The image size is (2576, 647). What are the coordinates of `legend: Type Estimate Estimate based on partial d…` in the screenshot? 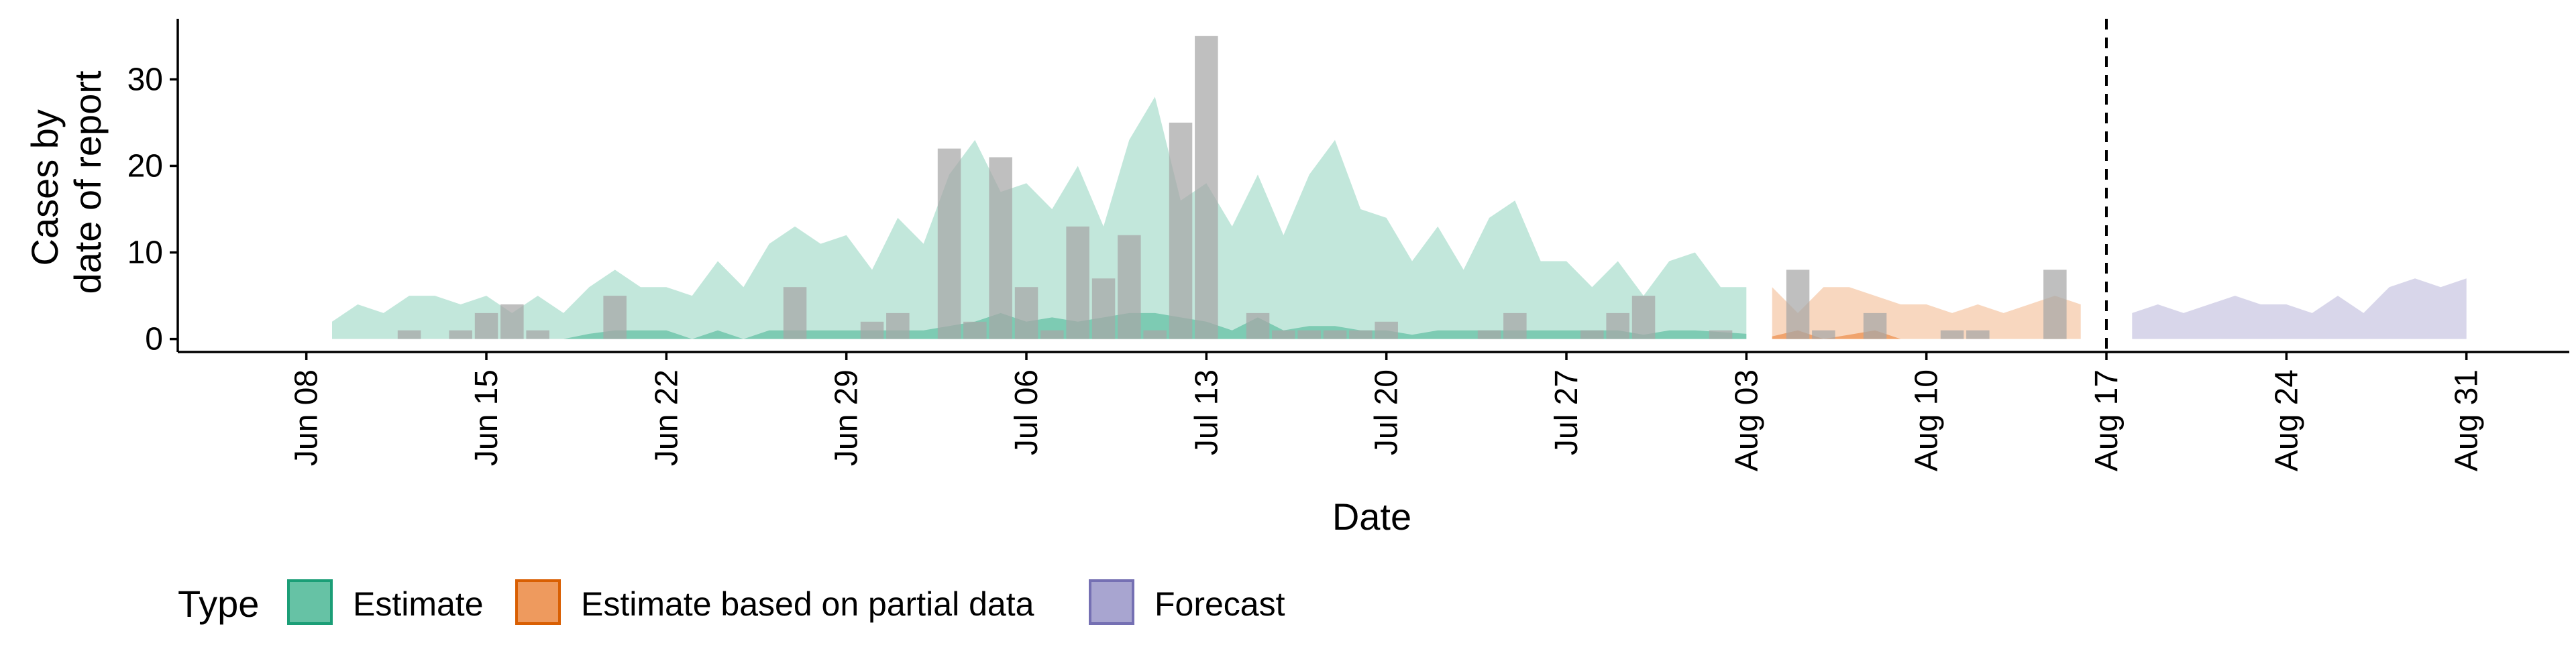 It's located at (731, 602).